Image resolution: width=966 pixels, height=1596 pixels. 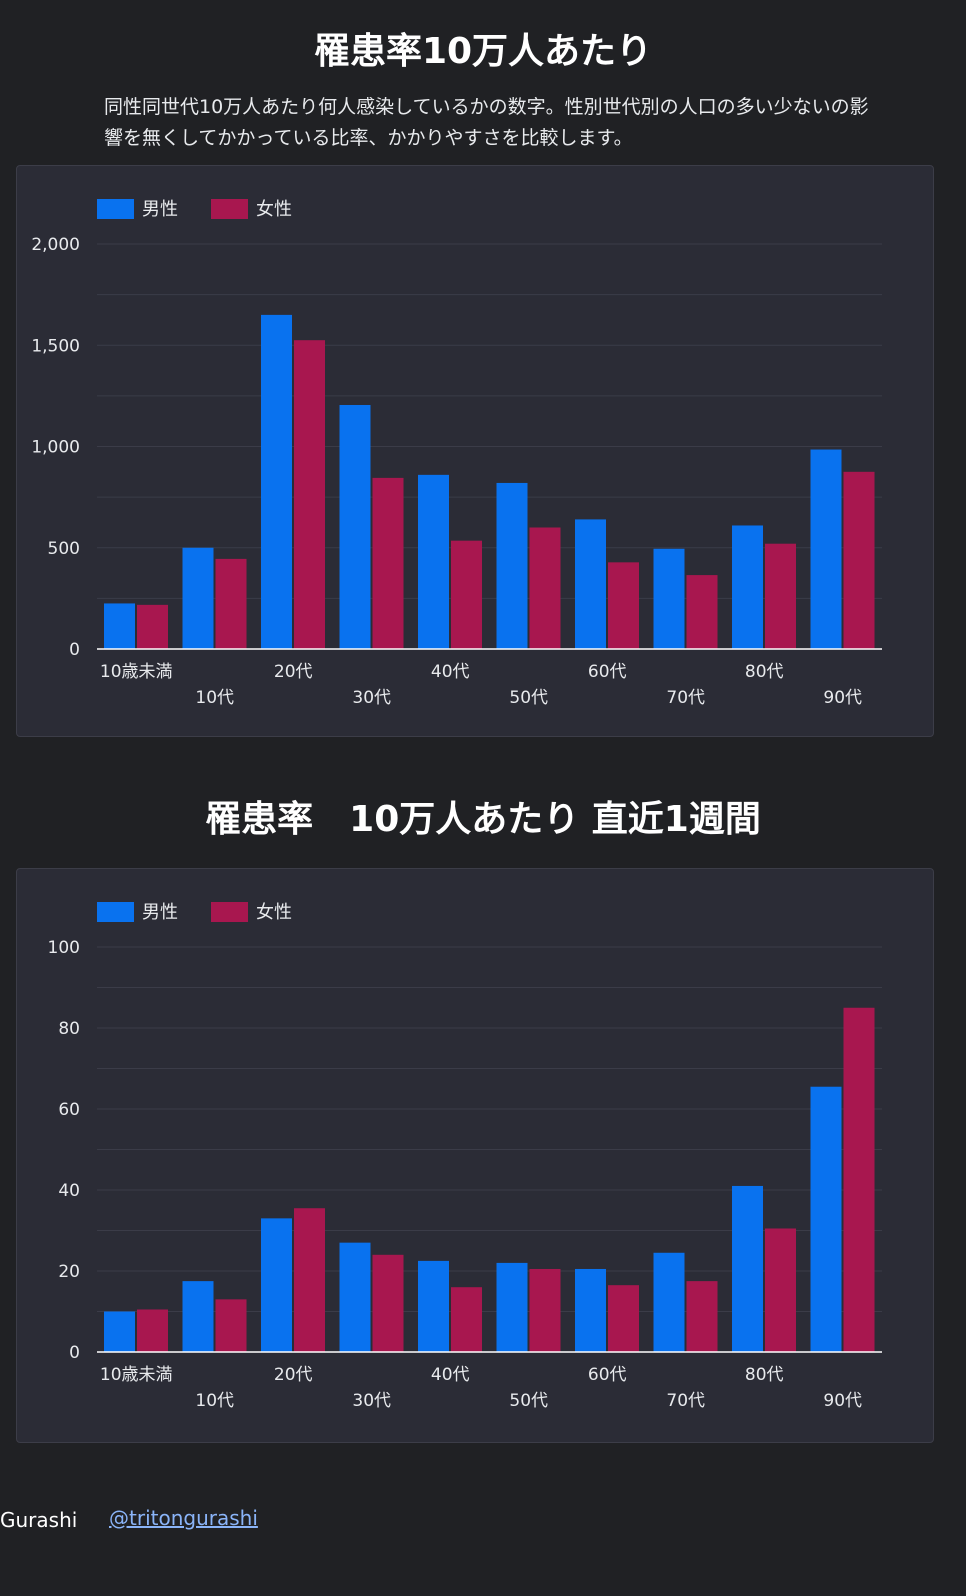 What do you see at coordinates (64, 549) in the screenshot?
I see `y-tick-label: 500` at bounding box center [64, 549].